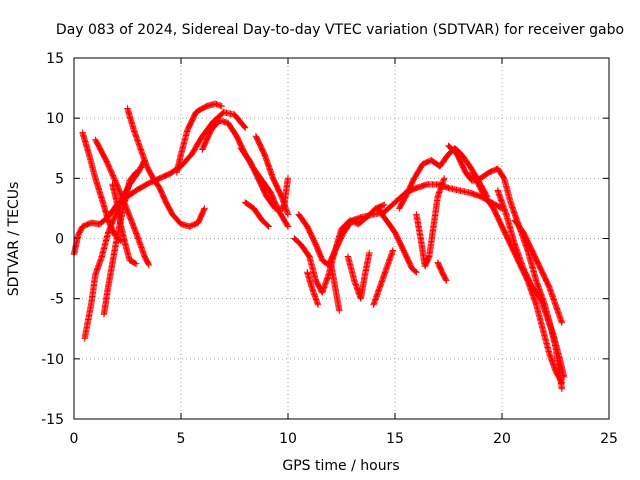 The width and height of the screenshot is (640, 480). What do you see at coordinates (74, 439) in the screenshot?
I see `x-tick-label: 0` at bounding box center [74, 439].